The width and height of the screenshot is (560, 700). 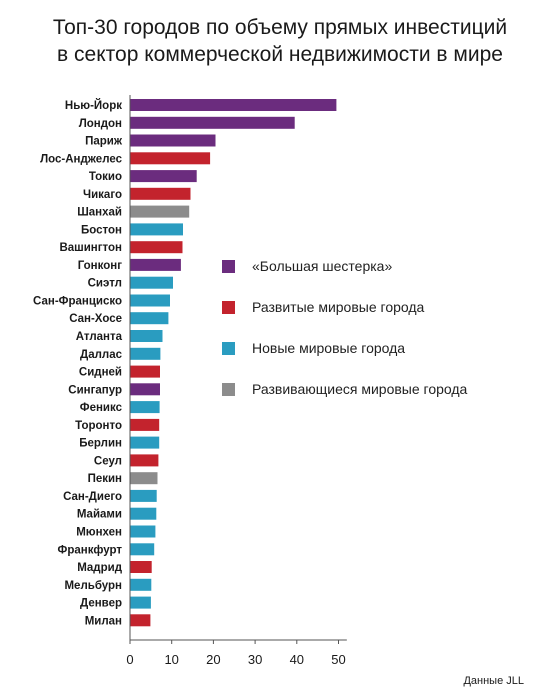 I want to click on legend-label: Развивающиеся мировые города, so click(x=360, y=389).